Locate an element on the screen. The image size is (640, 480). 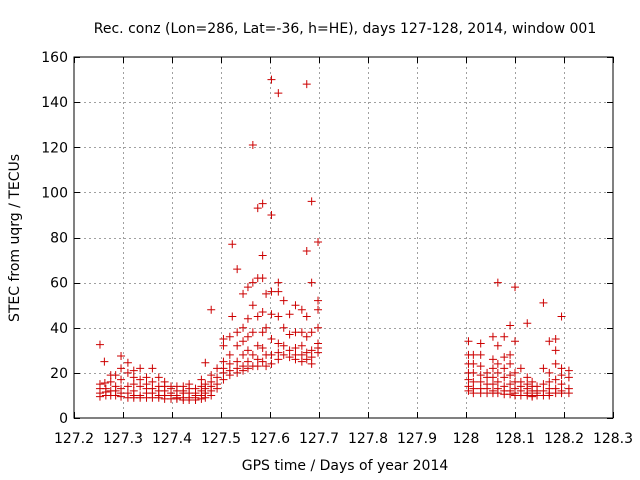
x-tick-label: 127.6 is located at coordinates (270, 439).